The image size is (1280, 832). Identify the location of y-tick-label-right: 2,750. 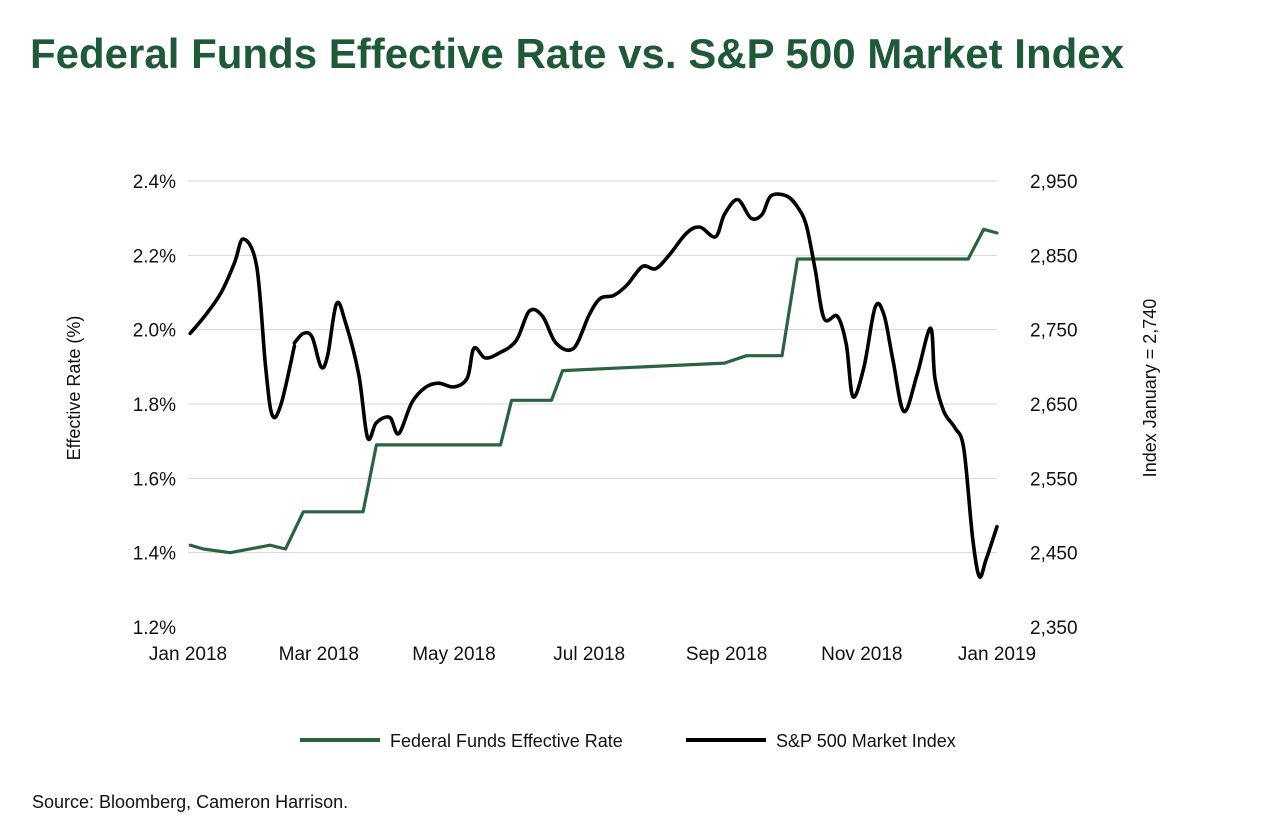
(1054, 331).